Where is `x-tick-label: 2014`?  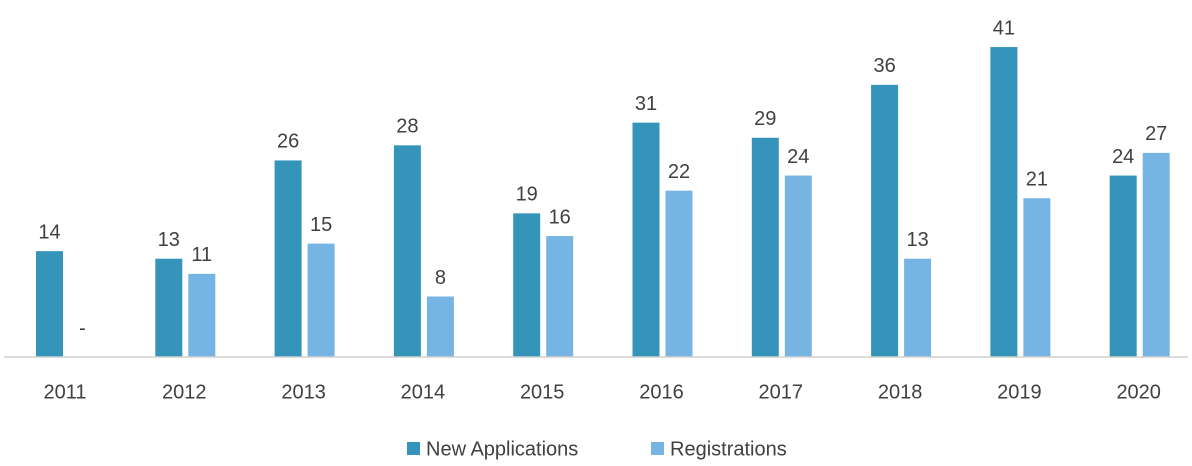 x-tick-label: 2014 is located at coordinates (423, 392).